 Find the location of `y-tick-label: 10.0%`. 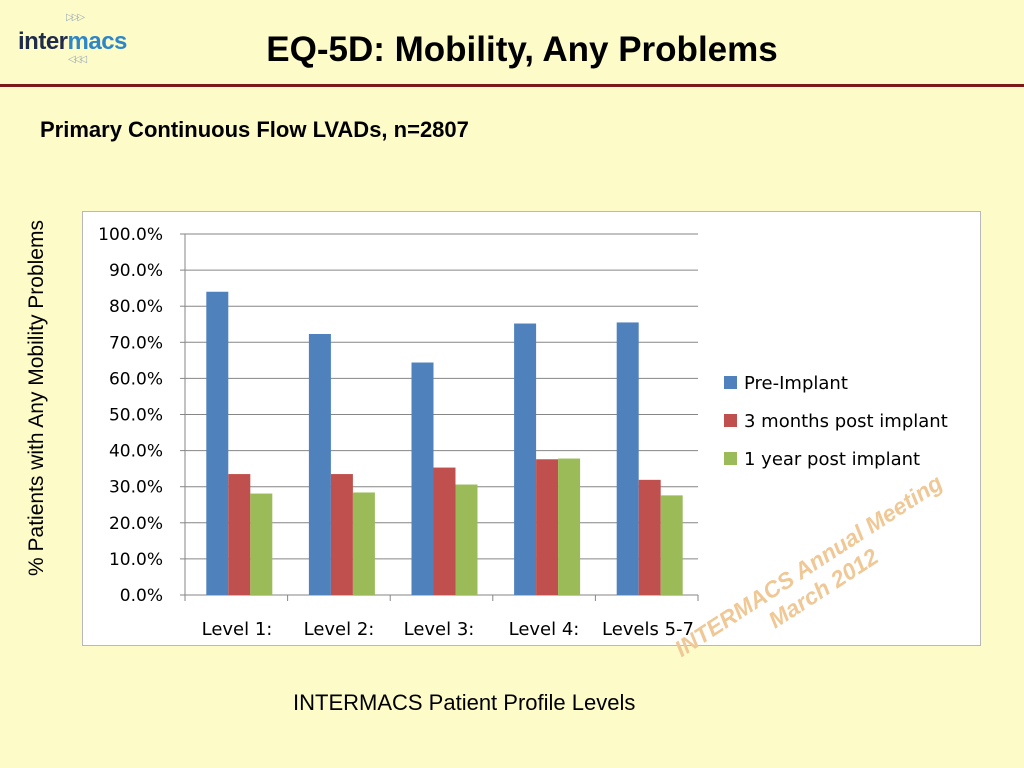

y-tick-label: 10.0% is located at coordinates (136, 560).